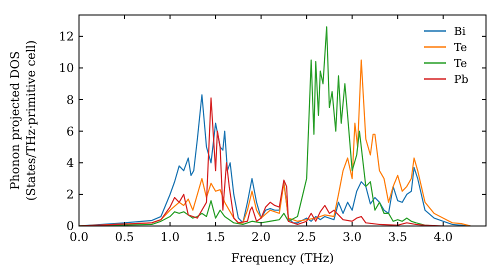  Describe the element at coordinates (66, 68) in the screenshot. I see `y-tick-label: 10` at that location.